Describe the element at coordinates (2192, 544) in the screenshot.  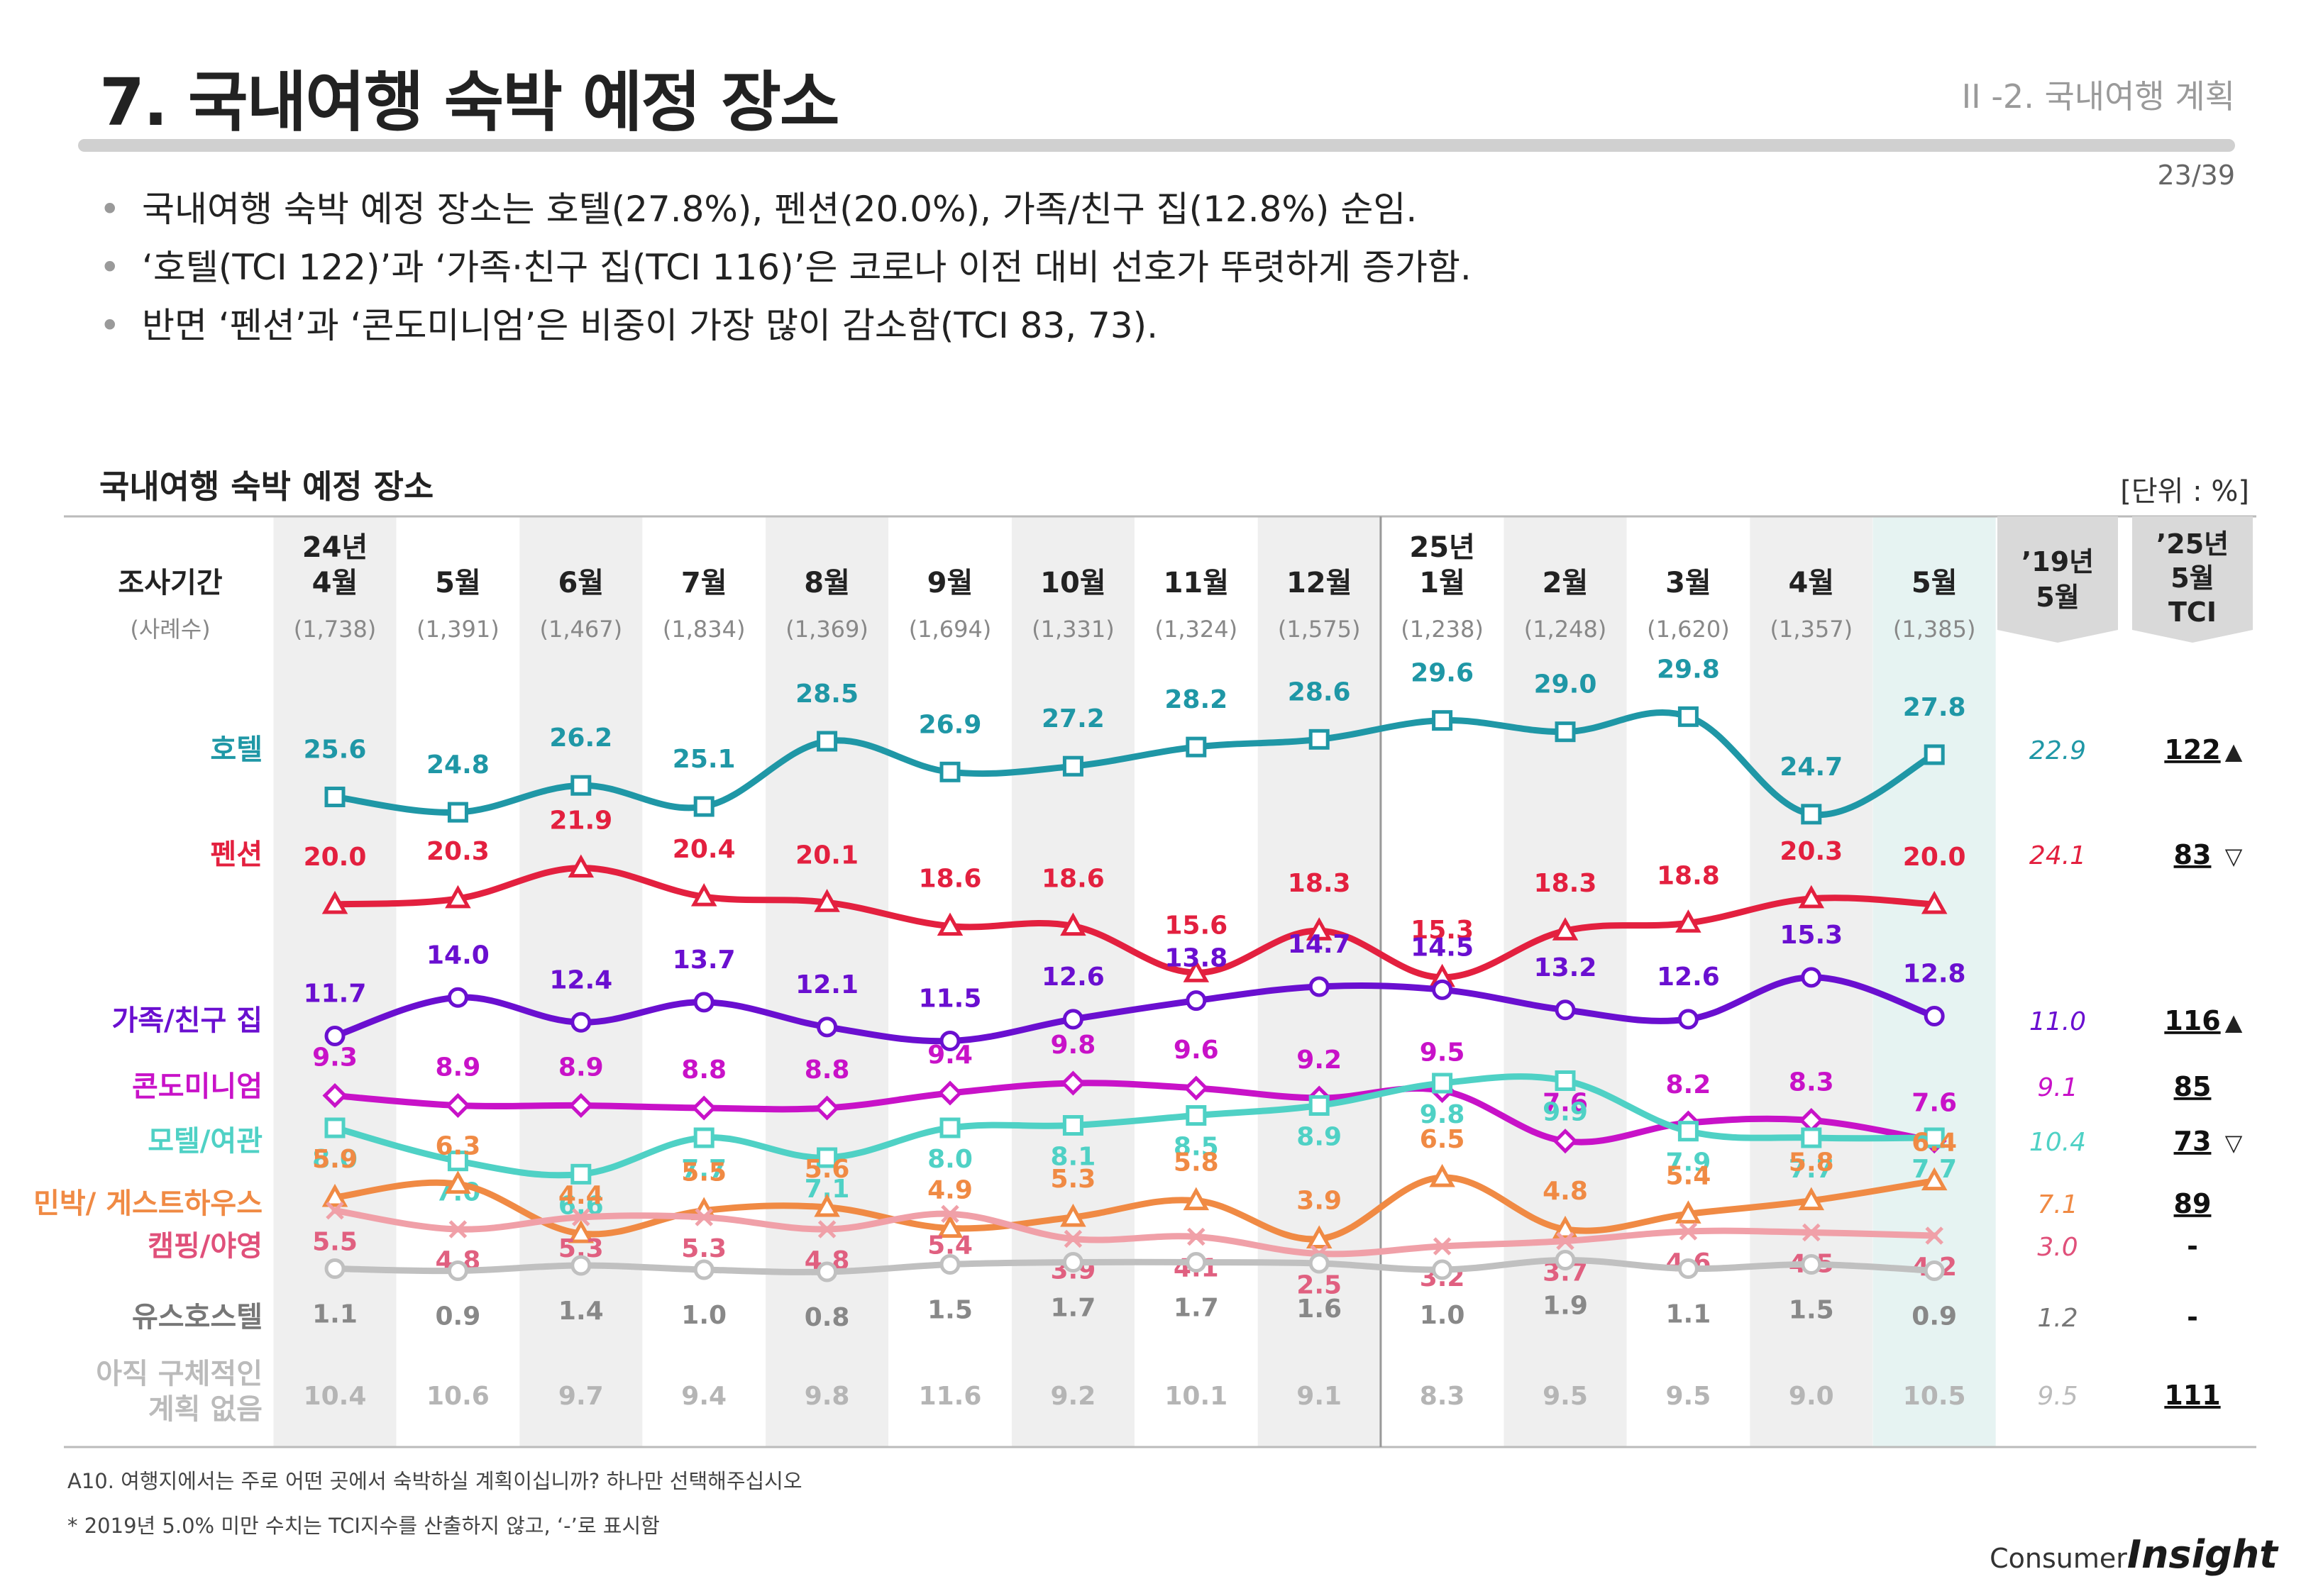
I see `tci-header-text: ’25년` at that location.